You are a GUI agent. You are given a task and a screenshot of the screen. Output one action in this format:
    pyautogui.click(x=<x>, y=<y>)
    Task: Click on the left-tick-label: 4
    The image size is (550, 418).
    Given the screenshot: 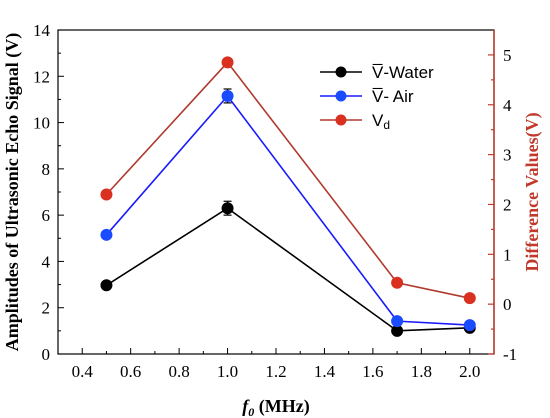 What is the action you would take?
    pyautogui.click(x=46, y=261)
    